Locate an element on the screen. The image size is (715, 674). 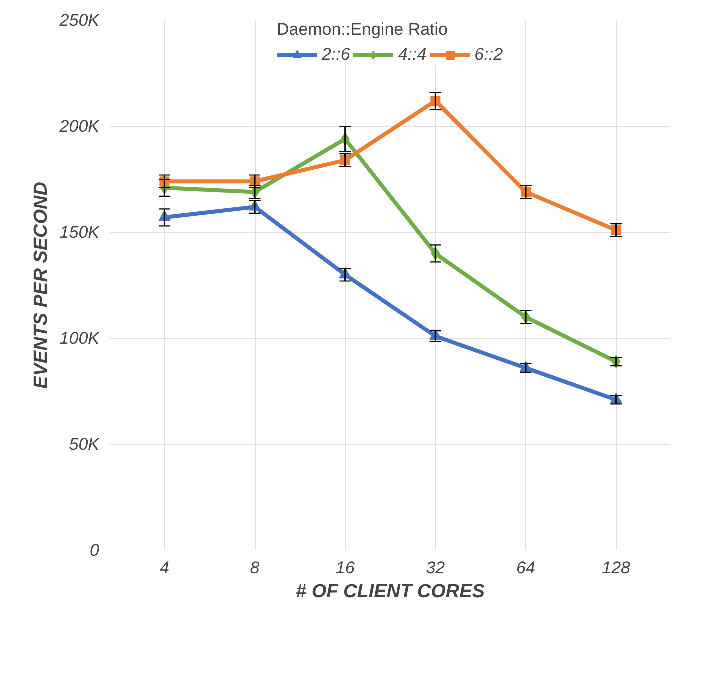
legend-title: Daemon::Engine Ratio is located at coordinates (362, 30).